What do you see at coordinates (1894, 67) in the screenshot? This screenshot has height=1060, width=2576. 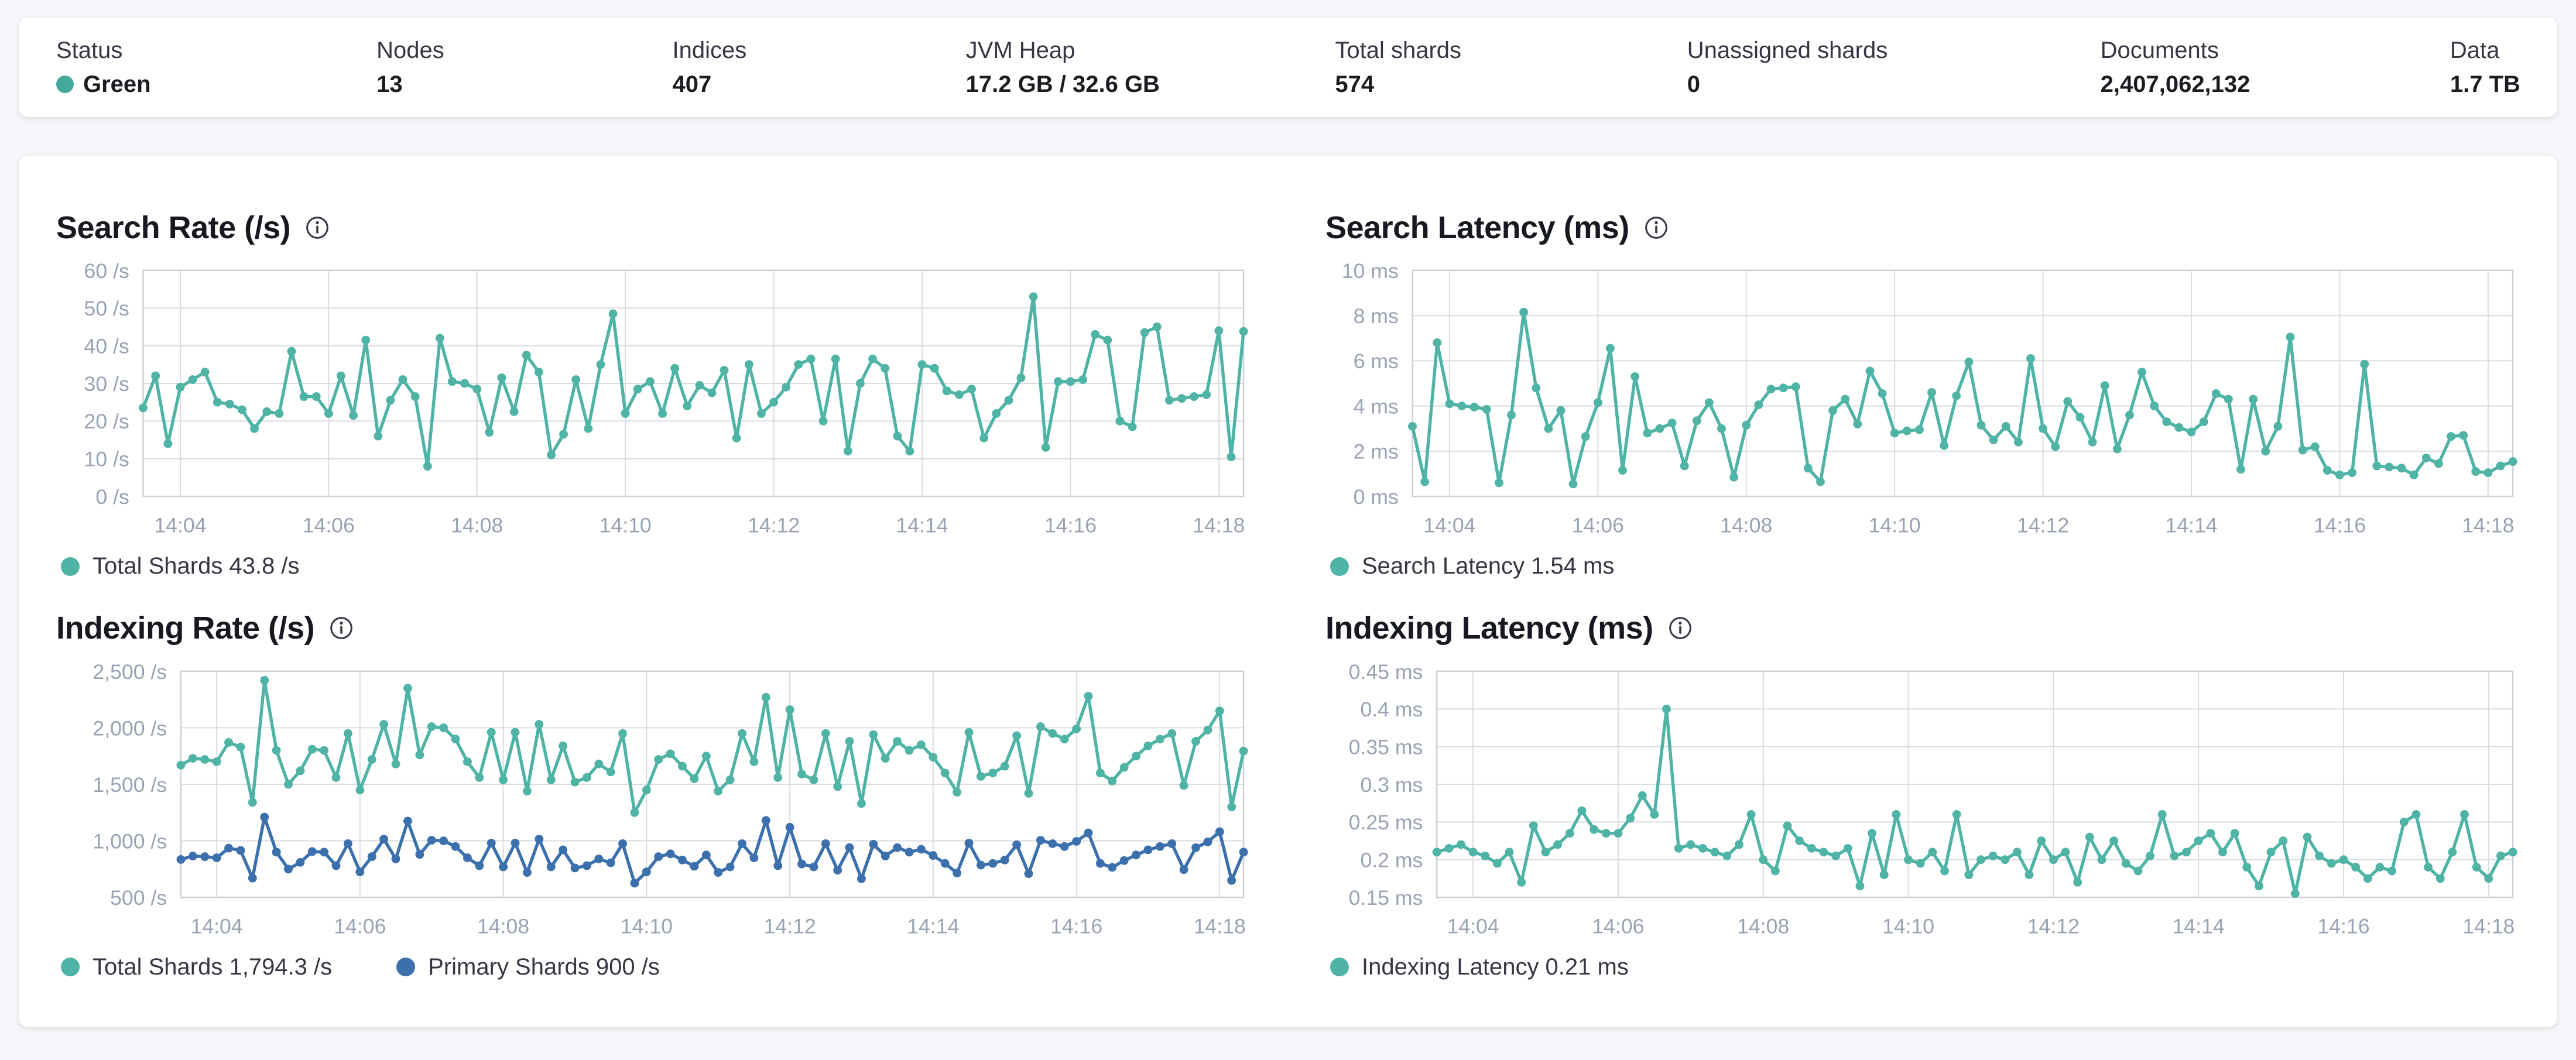 I see `stat-unassigned-shards: Unassigned shards 0` at bounding box center [1894, 67].